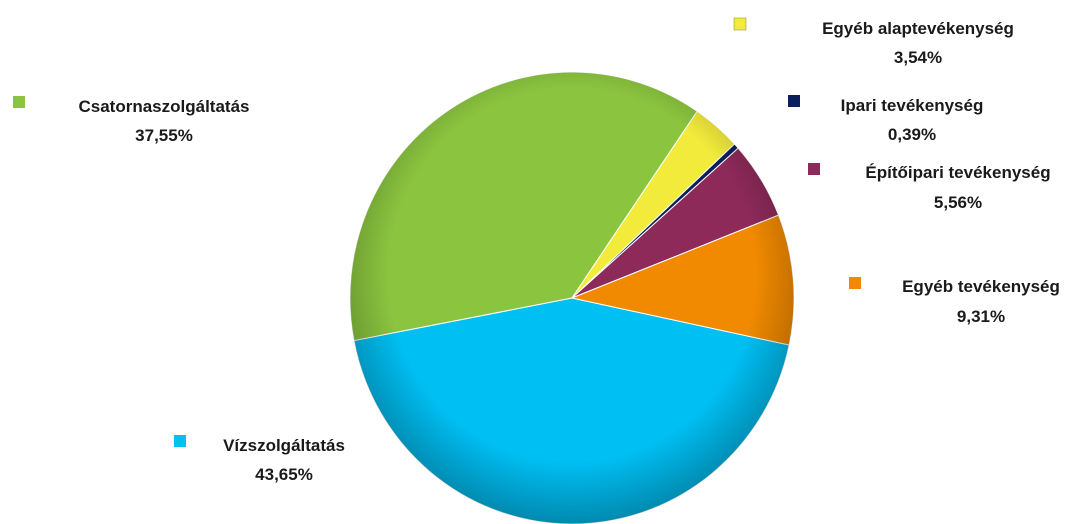 Image resolution: width=1091 pixels, height=524 pixels. What do you see at coordinates (957, 172) in the screenshot?
I see `slice-name: Építőipari tevékenység` at bounding box center [957, 172].